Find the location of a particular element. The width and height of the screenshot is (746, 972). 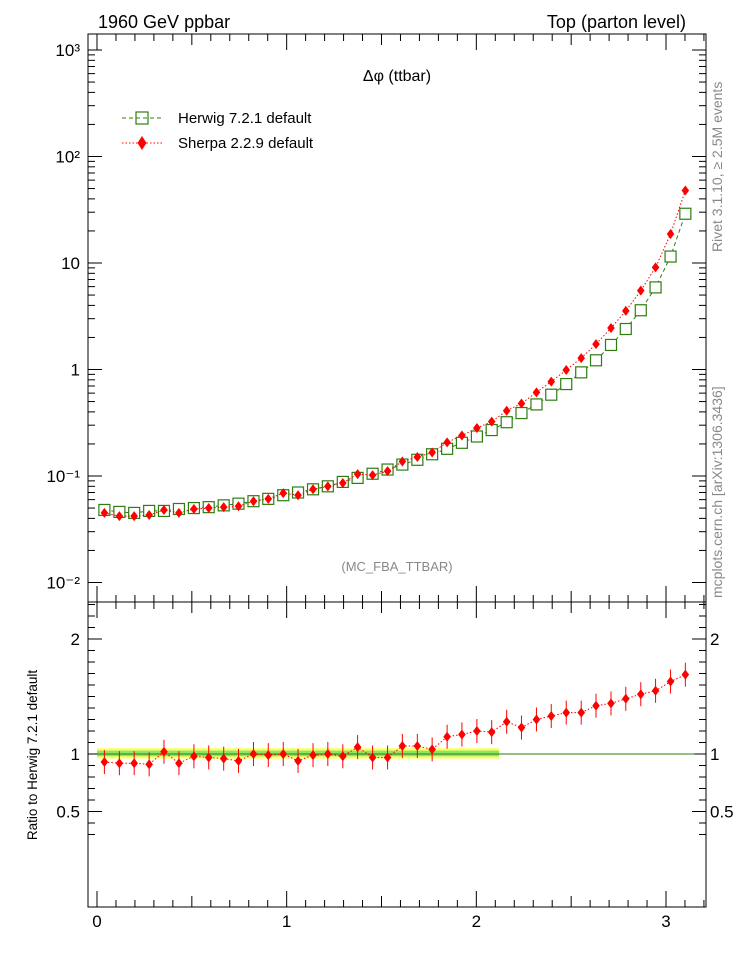

ratio-sherpa-line is located at coordinates (395, 719).